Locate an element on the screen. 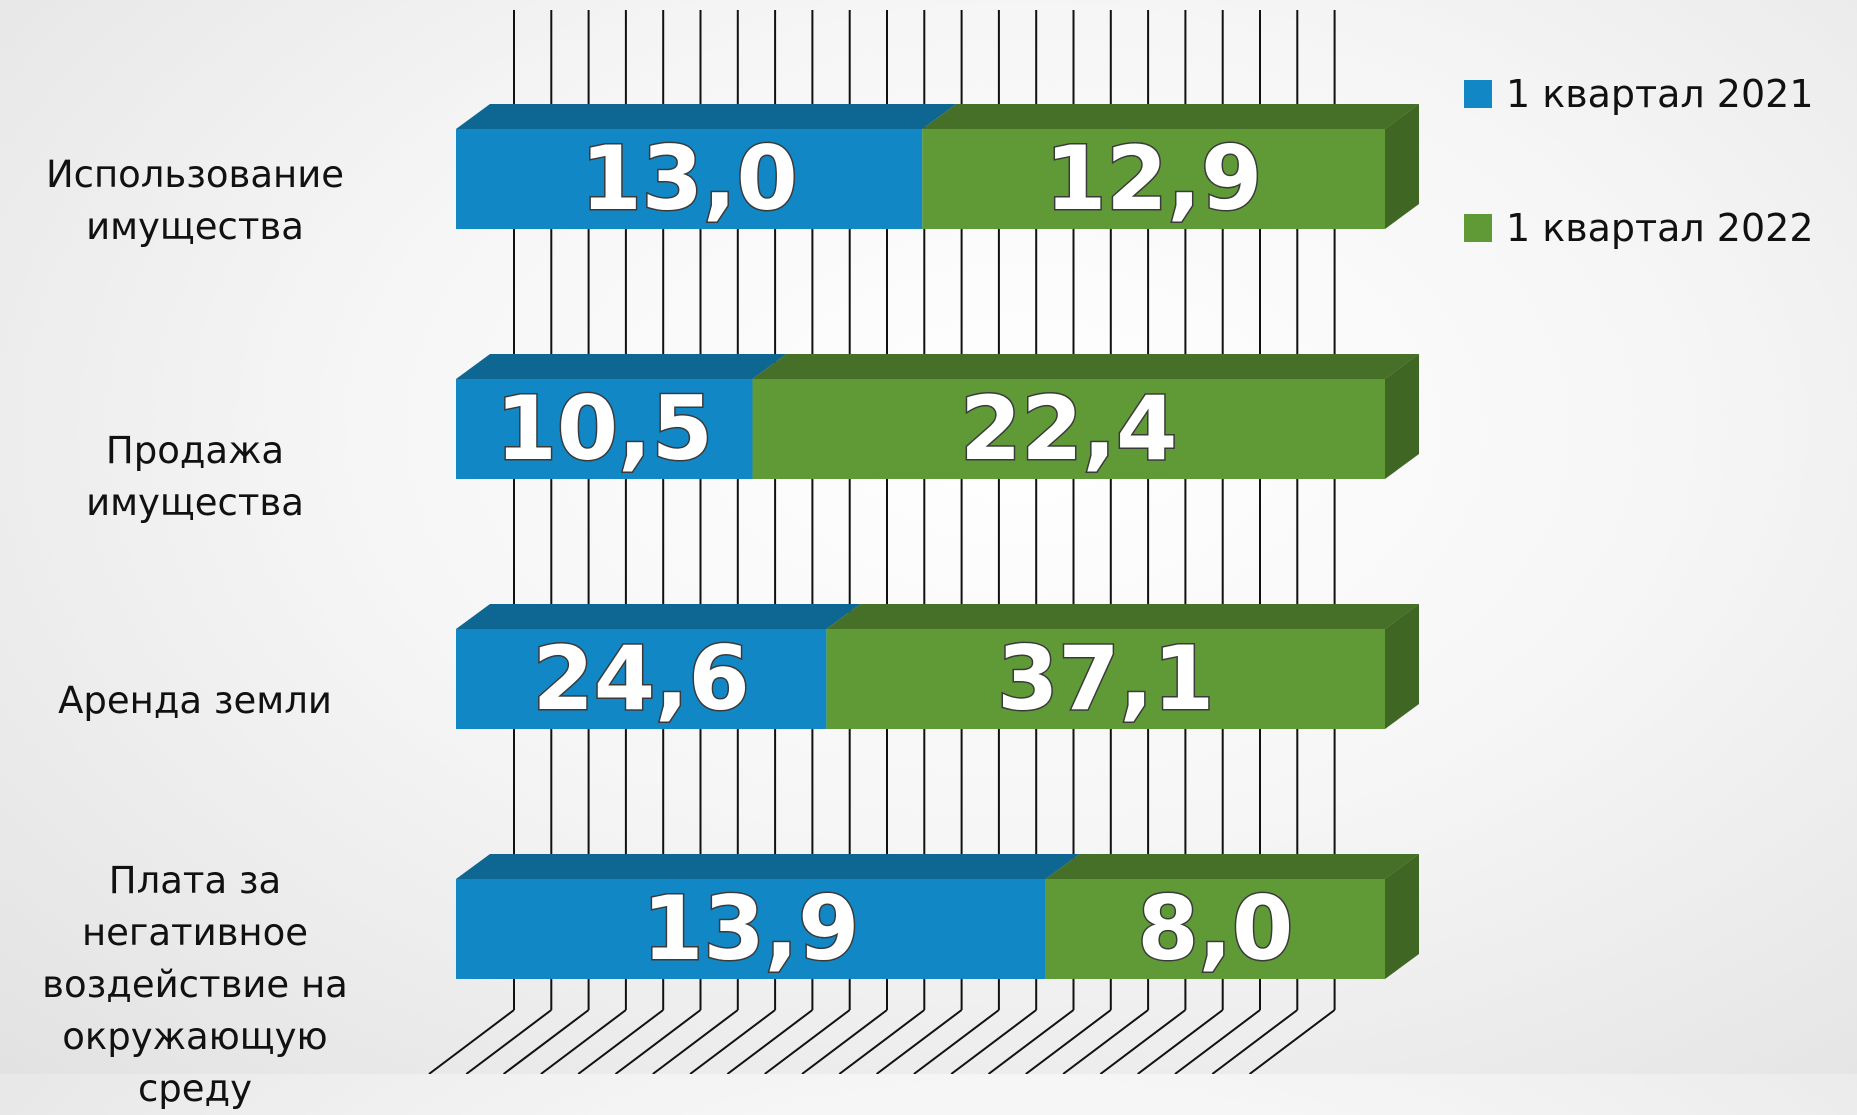  legend-swatch-2022 is located at coordinates (1478, 228).